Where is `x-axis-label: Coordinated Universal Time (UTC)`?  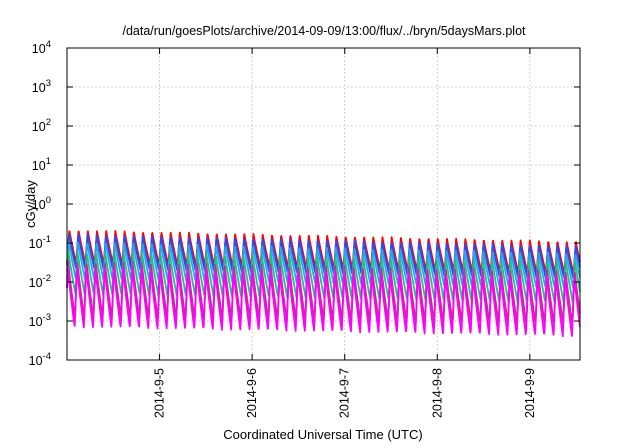
x-axis-label: Coordinated Universal Time (UTC) is located at coordinates (322, 434).